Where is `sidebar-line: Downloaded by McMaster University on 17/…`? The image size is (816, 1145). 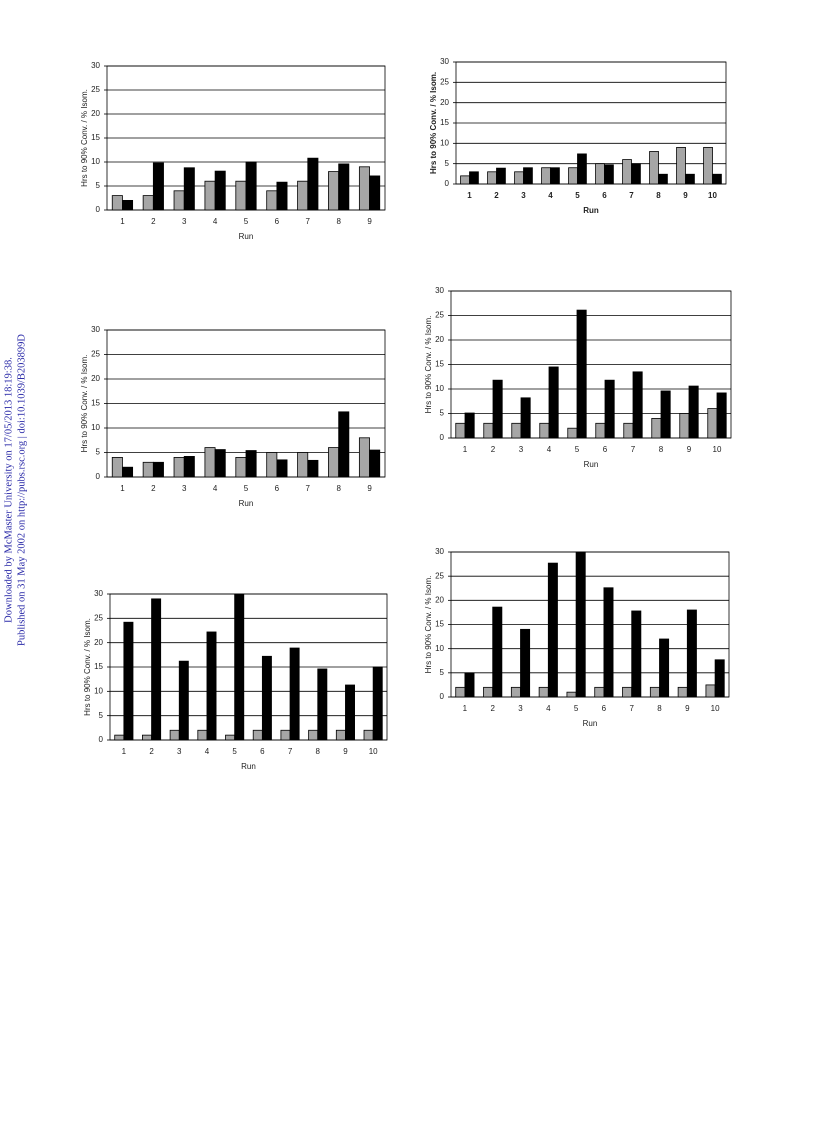
sidebar-line: Downloaded by McMaster University on 17/… is located at coordinates (8, 490).